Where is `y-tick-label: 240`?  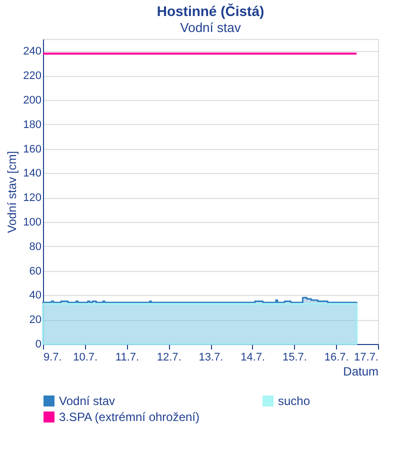
y-tick-label: 240 is located at coordinates (32, 52).